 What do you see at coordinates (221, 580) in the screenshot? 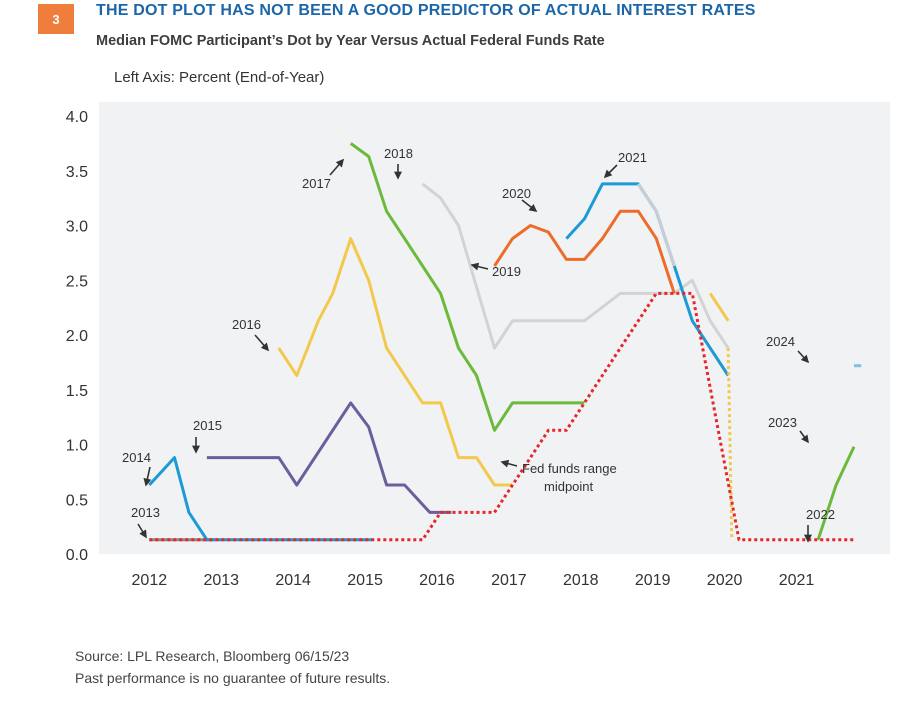
I see `x-tick-label: 2013` at bounding box center [221, 580].